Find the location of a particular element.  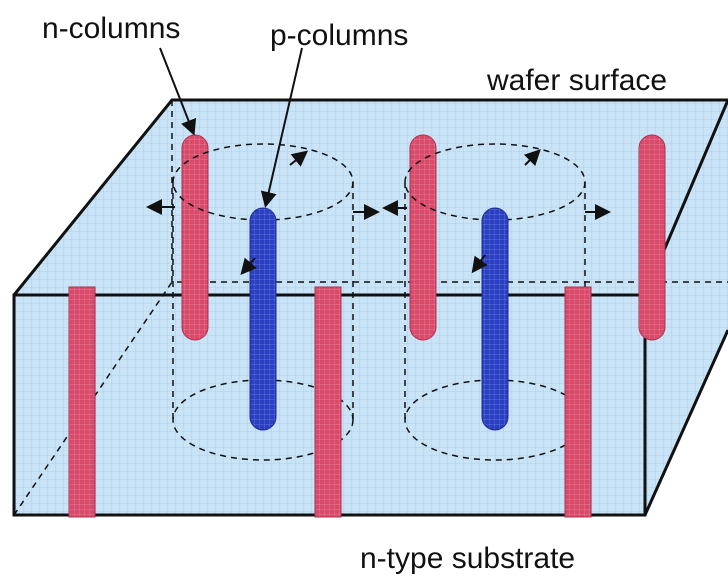

substrate-label: n-type substrate is located at coordinates (467, 558).